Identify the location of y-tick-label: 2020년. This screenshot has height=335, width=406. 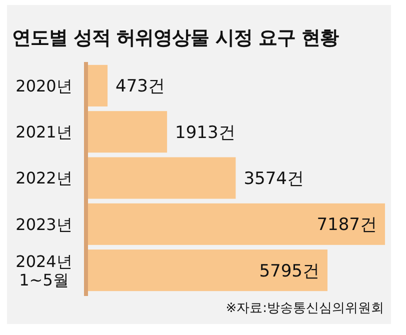
(44, 86).